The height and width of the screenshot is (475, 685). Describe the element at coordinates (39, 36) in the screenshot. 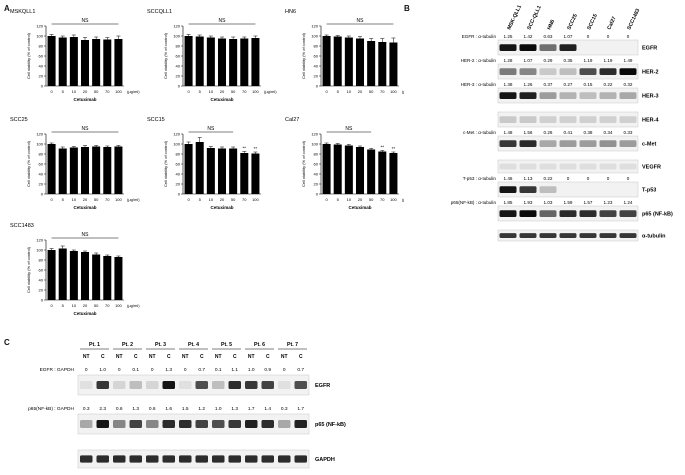

I see `y-tick-label: 100` at that location.